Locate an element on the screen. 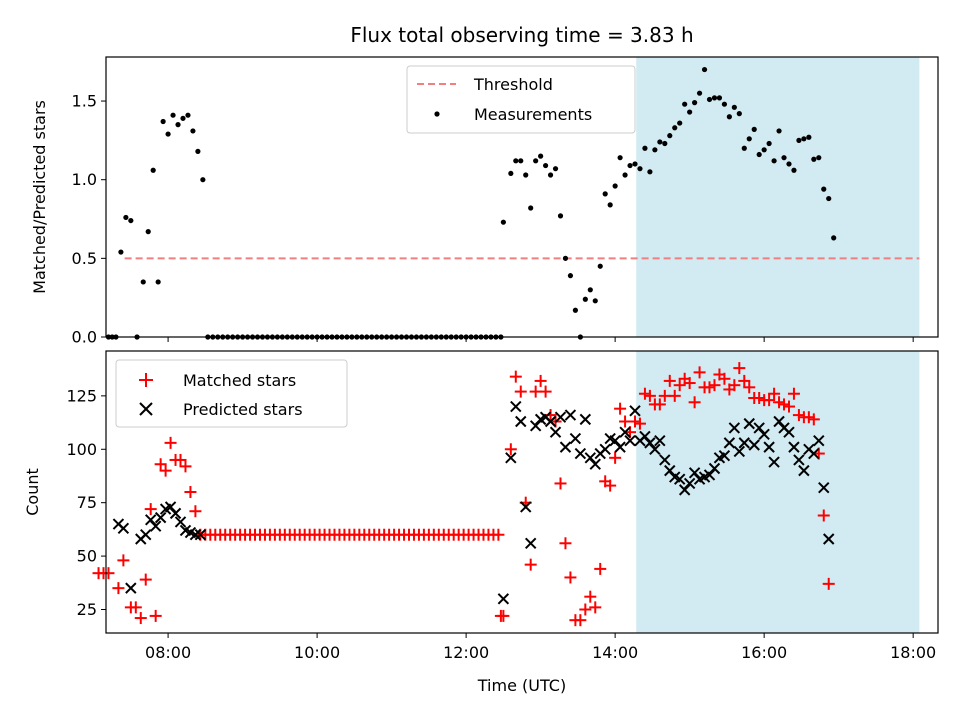  bottom-x-ticks: 08:00 10:00 12:00 14:00 16:00 18:00 is located at coordinates (540, 647).